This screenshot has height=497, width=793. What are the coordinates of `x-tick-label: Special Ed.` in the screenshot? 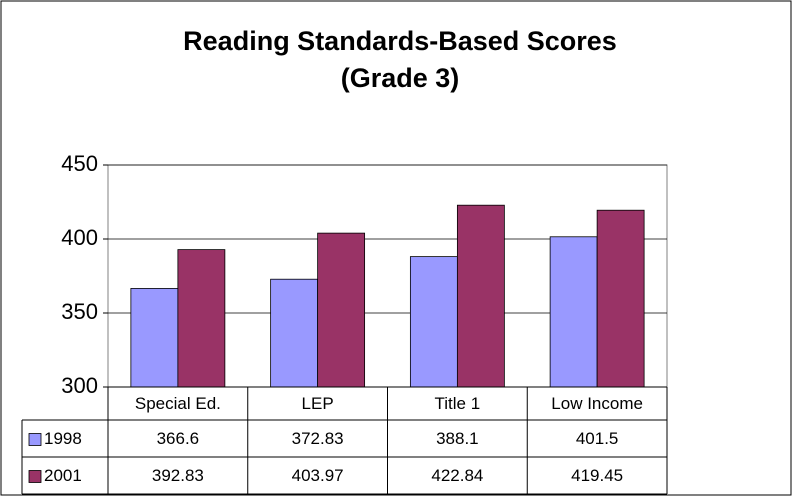 It's located at (178, 403).